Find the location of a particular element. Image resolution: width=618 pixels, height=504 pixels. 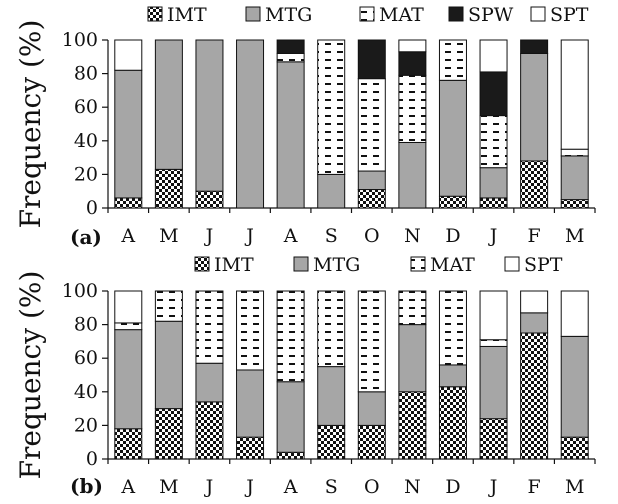

legend-swatch-spw is located at coordinates (456, 14).